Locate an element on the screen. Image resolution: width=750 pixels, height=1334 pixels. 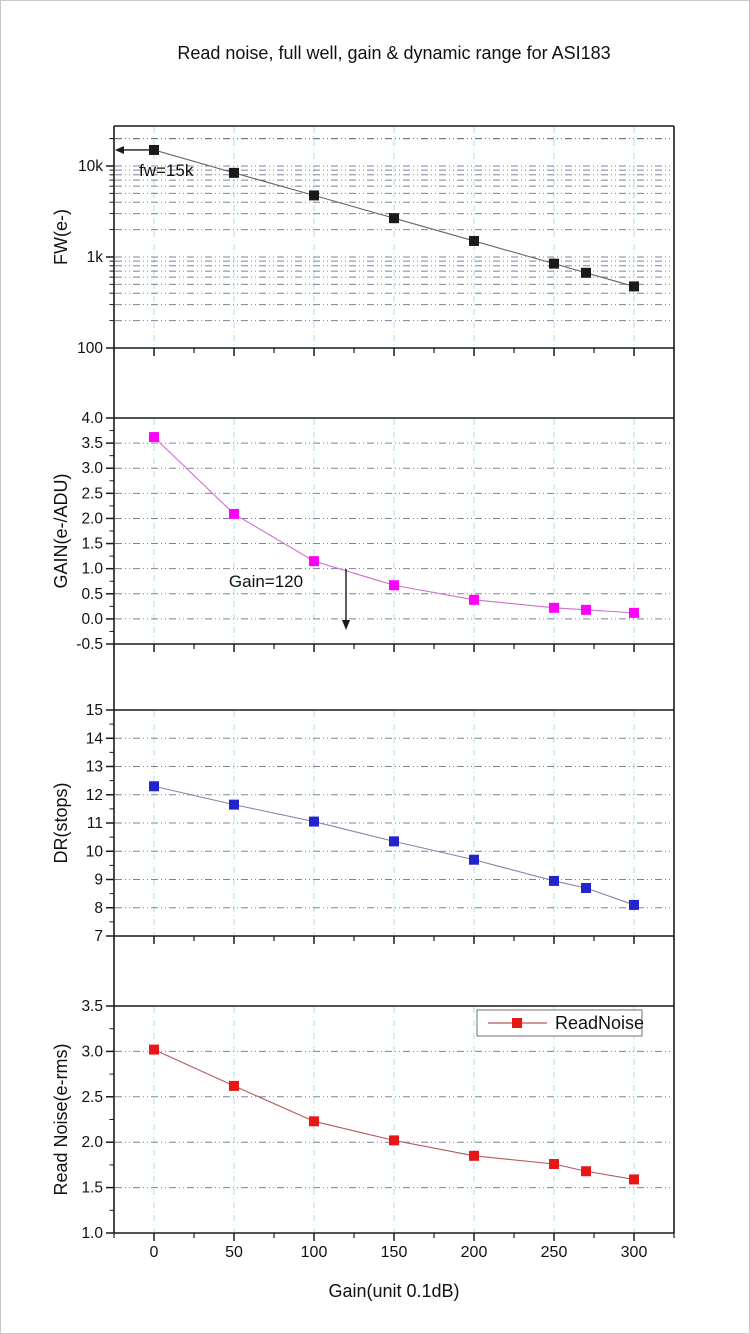
x-tick-label: 150 is located at coordinates (394, 1252).